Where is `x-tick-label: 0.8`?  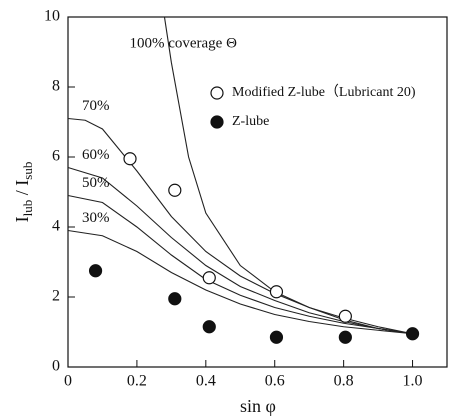
x-tick-label: 0.8 is located at coordinates (344, 381).